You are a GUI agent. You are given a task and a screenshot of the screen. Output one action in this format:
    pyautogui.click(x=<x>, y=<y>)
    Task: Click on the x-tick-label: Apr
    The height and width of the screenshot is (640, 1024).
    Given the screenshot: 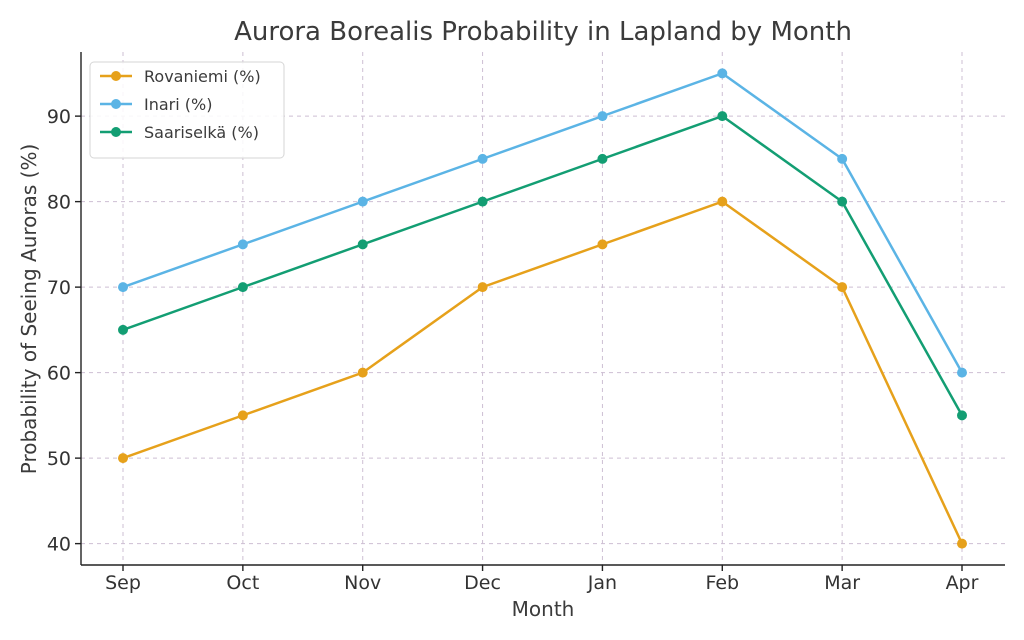 What is the action you would take?
    pyautogui.click(x=962, y=583)
    